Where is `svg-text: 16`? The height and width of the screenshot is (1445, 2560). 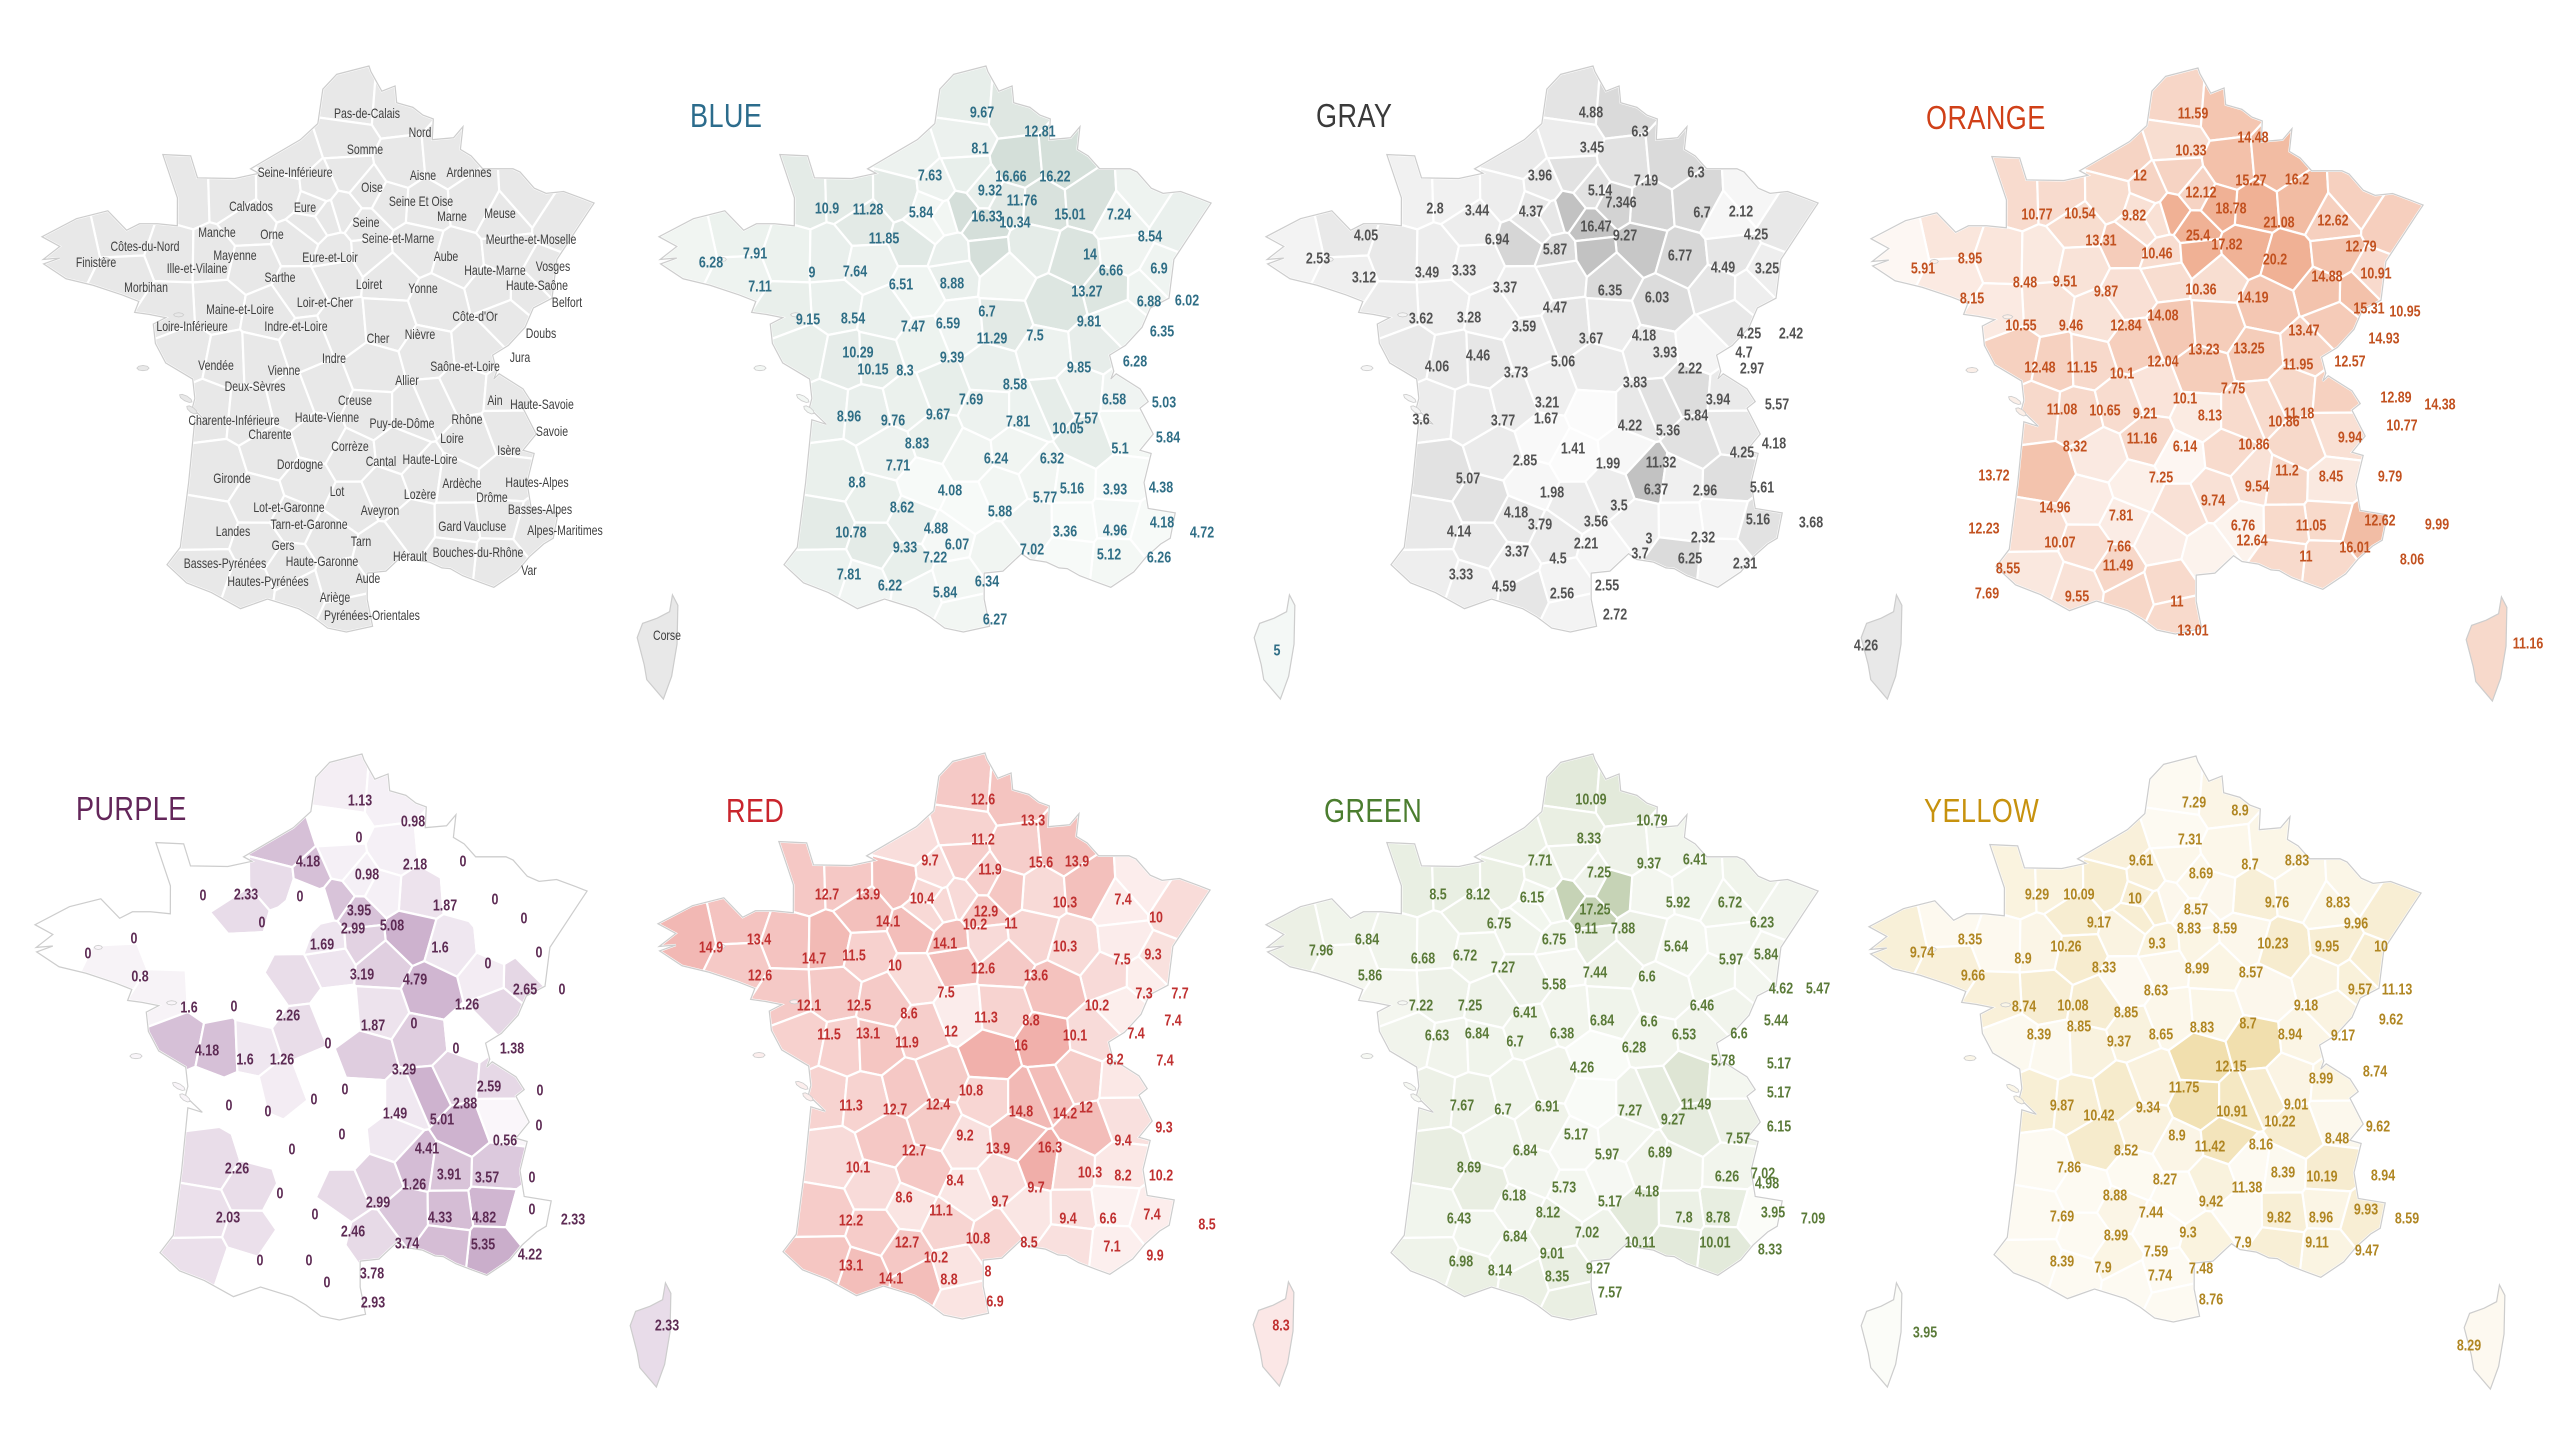
svg-text: 16 is located at coordinates (1021, 1046).